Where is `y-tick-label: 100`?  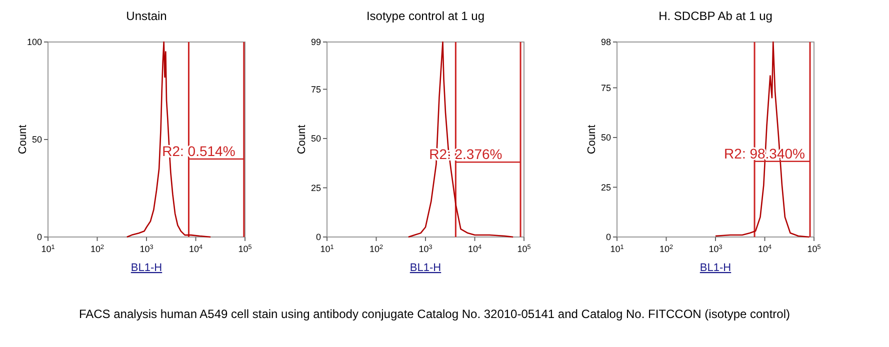 y-tick-label: 100 is located at coordinates (34, 42).